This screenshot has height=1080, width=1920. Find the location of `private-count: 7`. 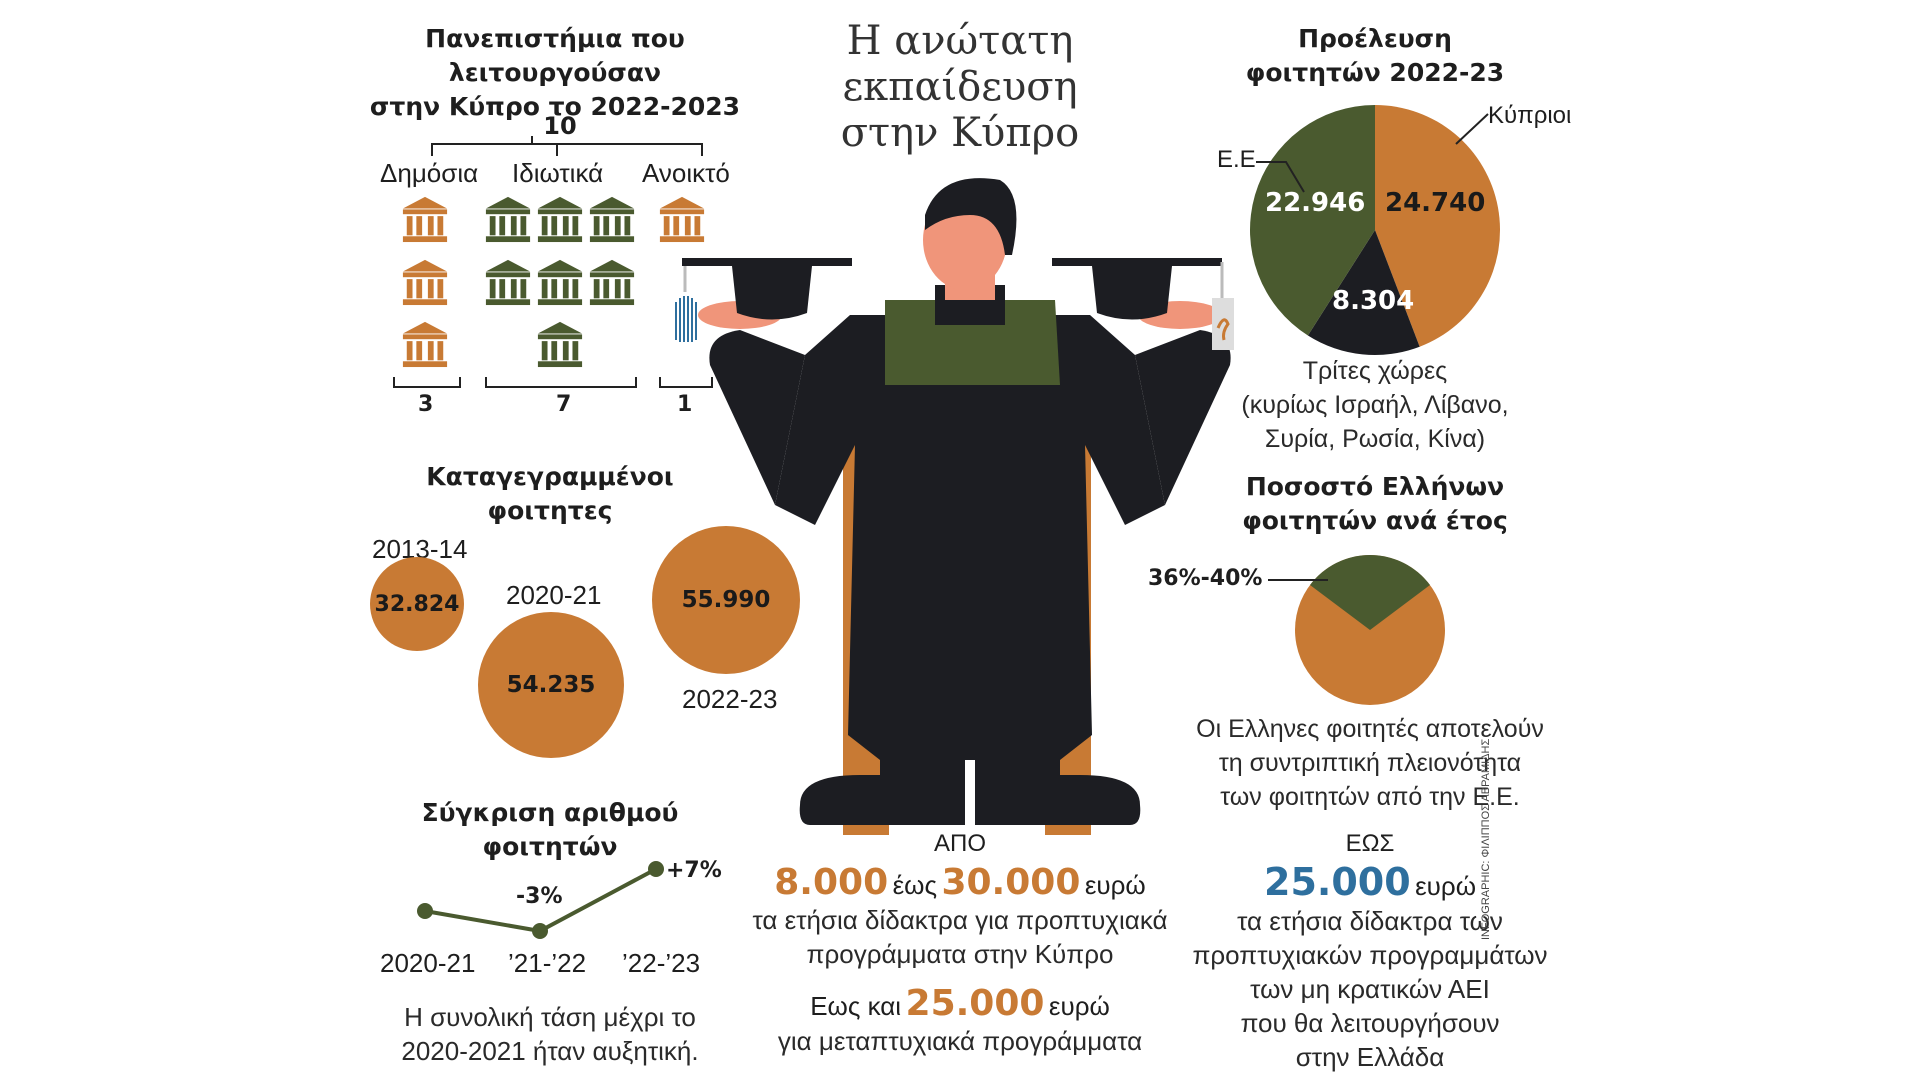

private-count: 7 is located at coordinates (564, 404).